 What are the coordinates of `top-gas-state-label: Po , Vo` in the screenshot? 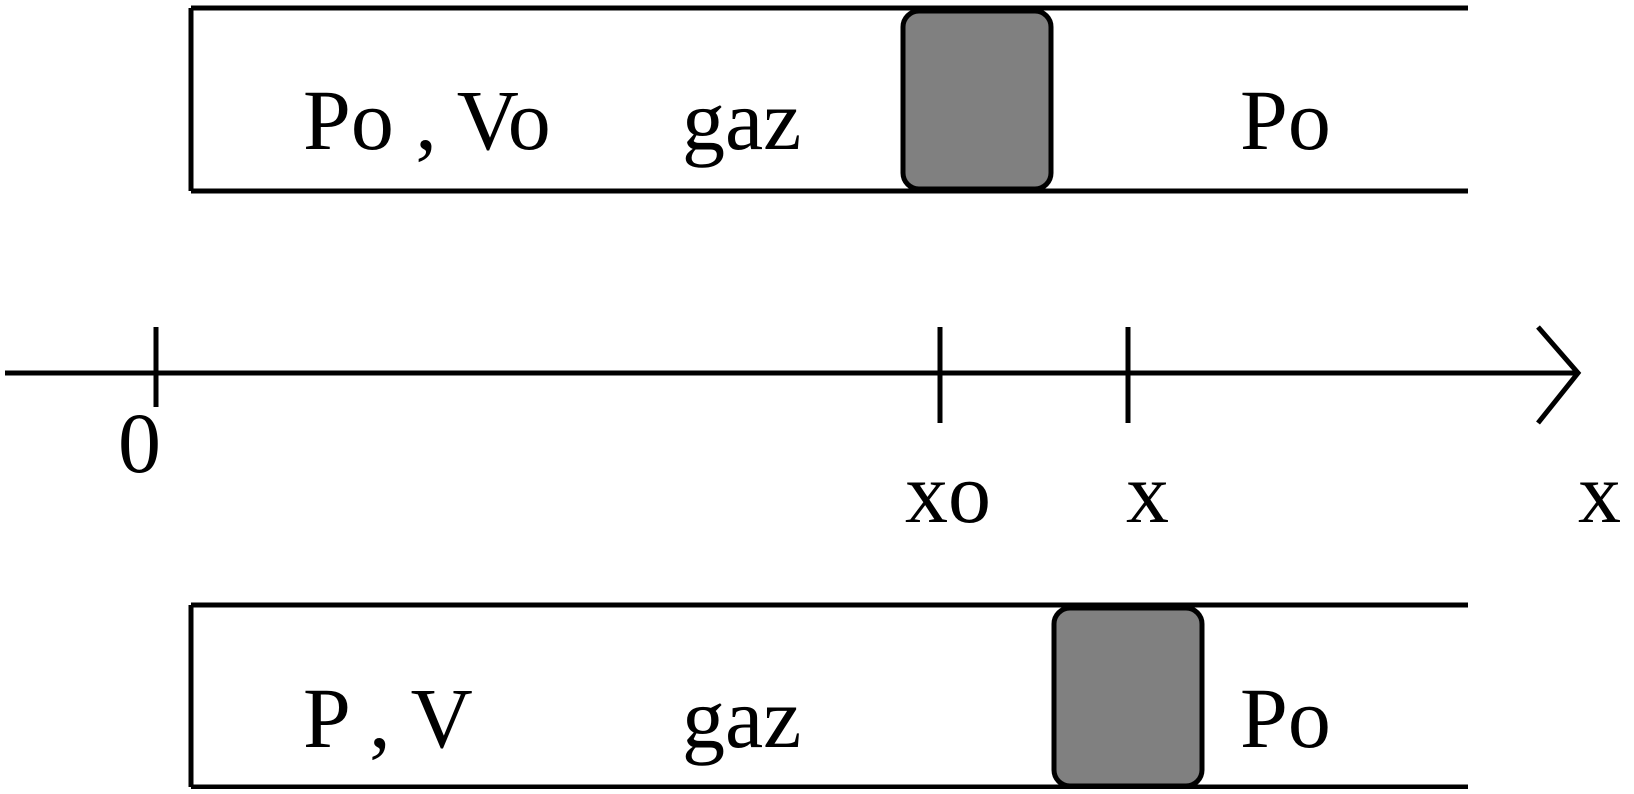 It's located at (427, 120).